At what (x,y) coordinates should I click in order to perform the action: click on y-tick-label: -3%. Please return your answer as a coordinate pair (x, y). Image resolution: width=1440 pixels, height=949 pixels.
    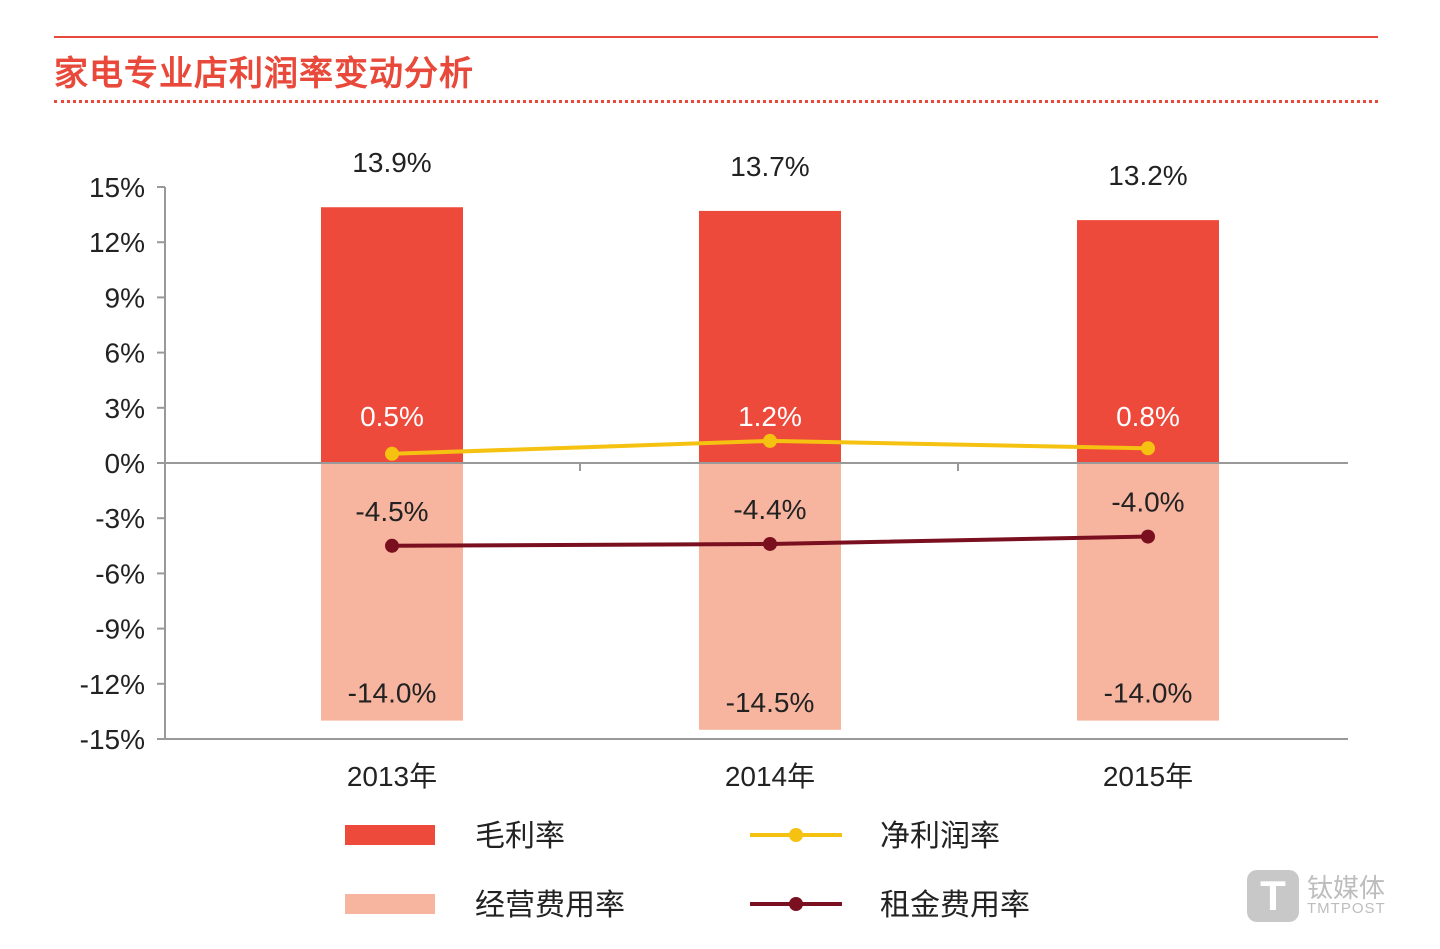
    Looking at the image, I should click on (120, 518).